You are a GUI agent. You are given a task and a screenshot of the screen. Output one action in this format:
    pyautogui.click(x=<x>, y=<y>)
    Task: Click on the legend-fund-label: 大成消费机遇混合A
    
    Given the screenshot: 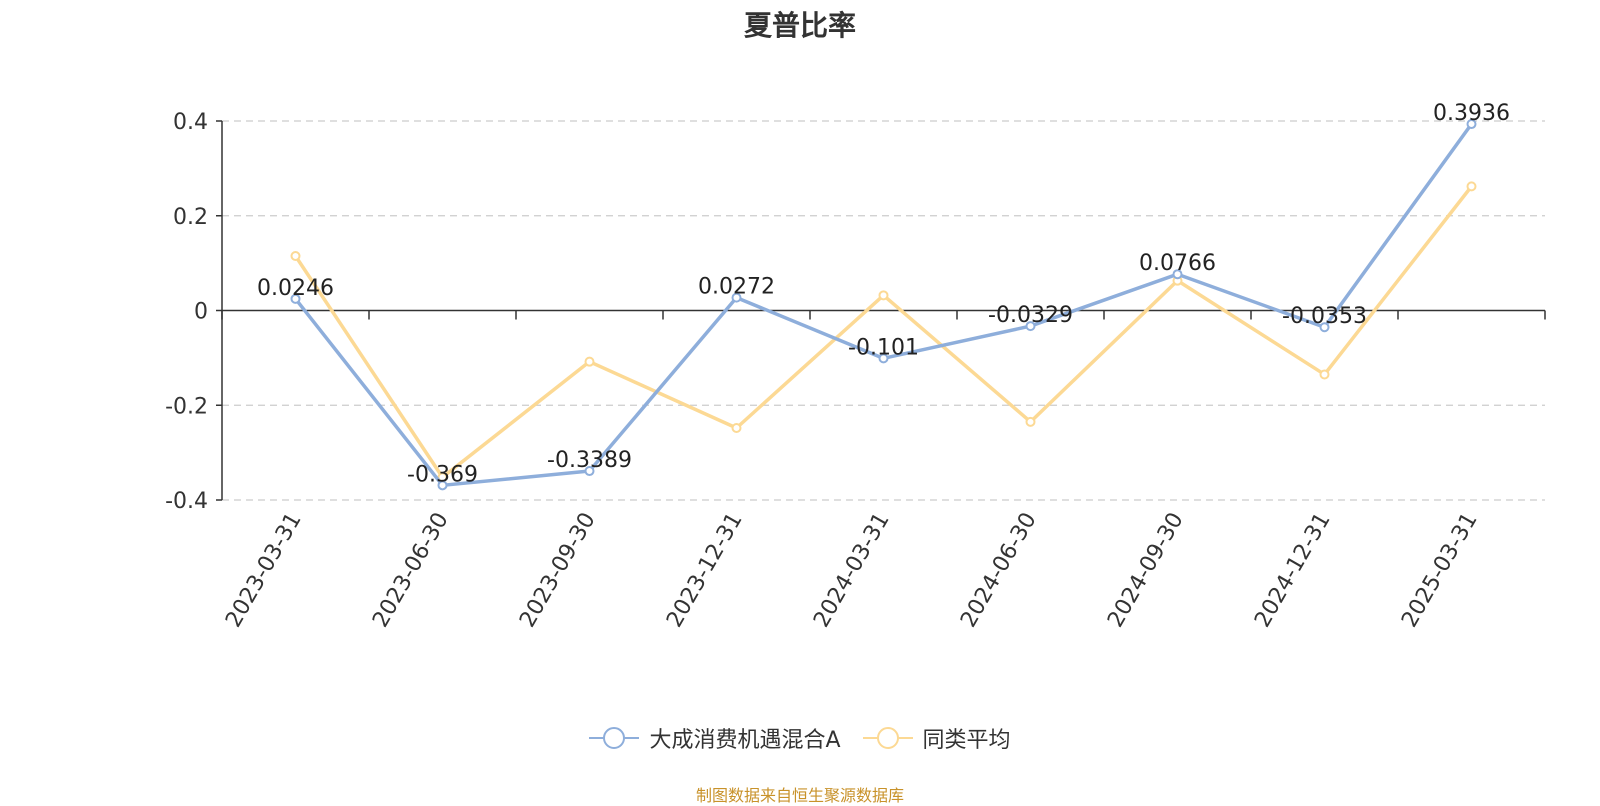 What is the action you would take?
    pyautogui.click(x=745, y=740)
    